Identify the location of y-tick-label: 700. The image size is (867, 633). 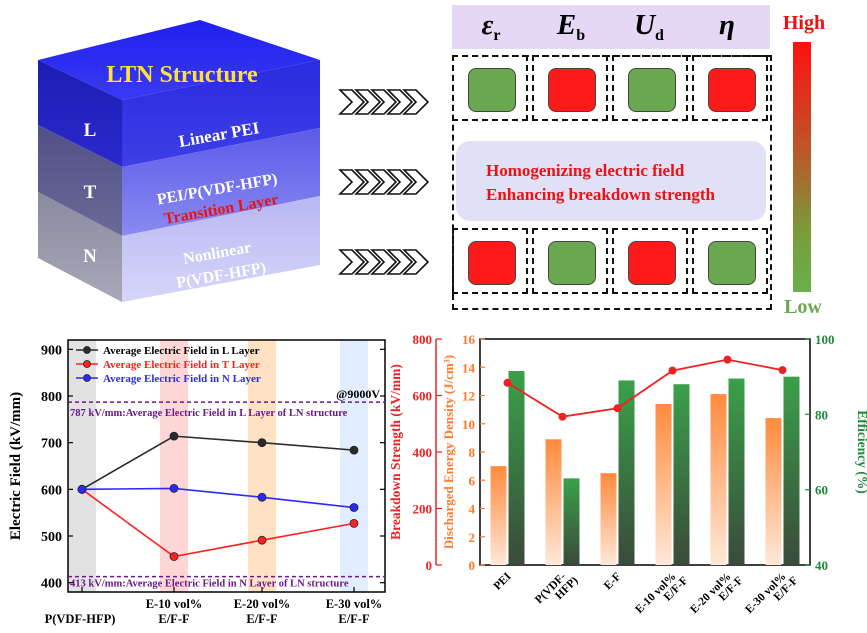
(51, 444).